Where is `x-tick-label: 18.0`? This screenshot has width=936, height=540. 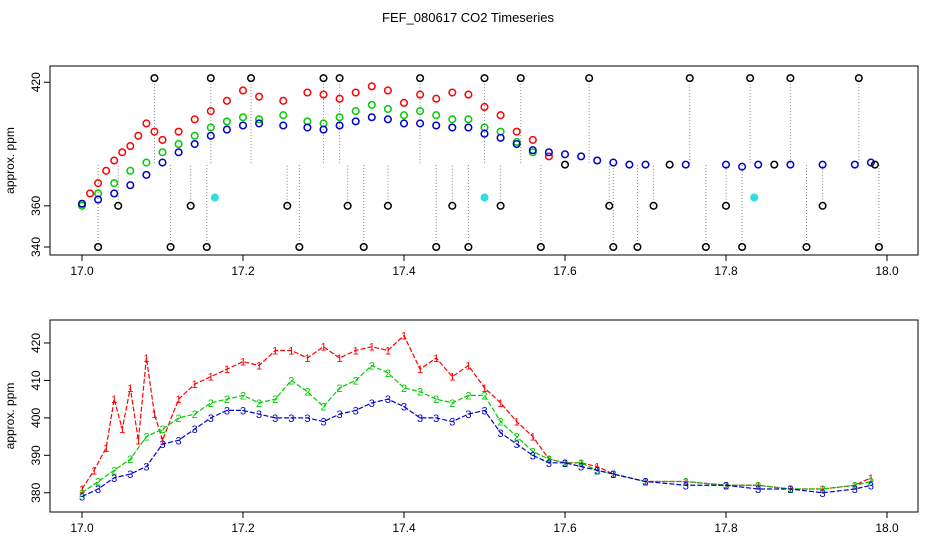
x-tick-label: 18.0 is located at coordinates (887, 271).